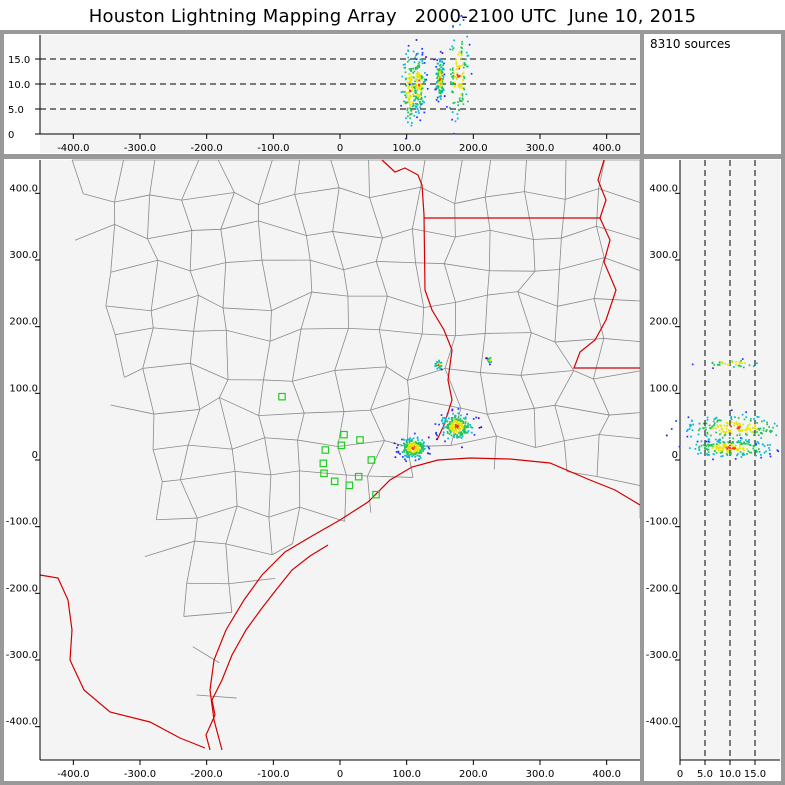 The image size is (785, 785). Describe the element at coordinates (515, 189) in the screenshot. I see `arkansas-border` at that location.